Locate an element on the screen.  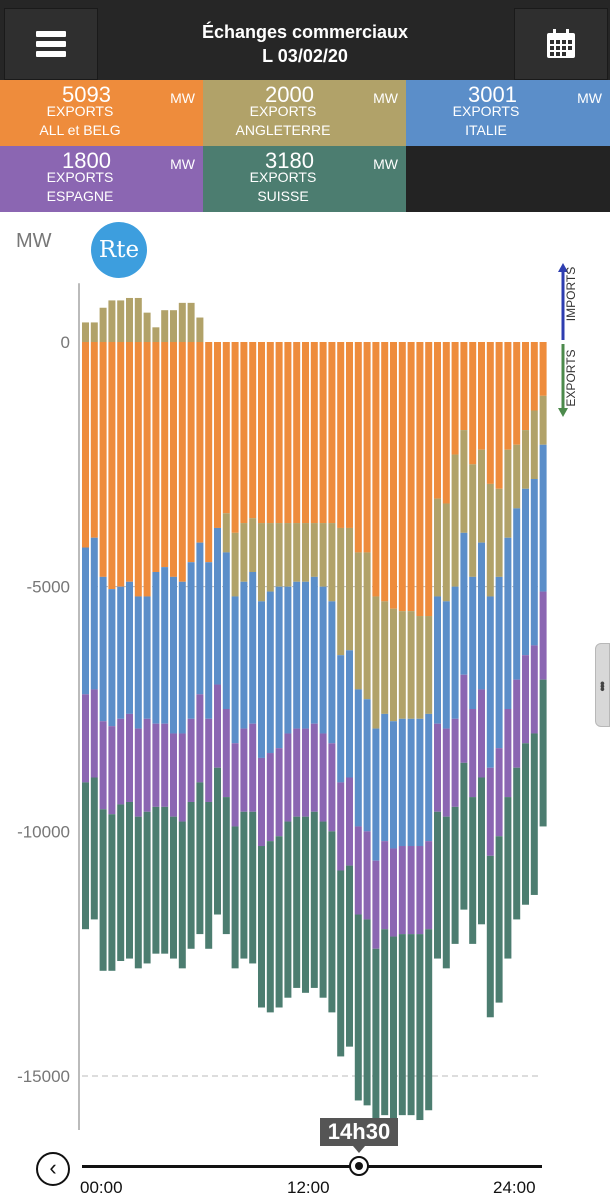
page-title-date: L 03/02/20 is located at coordinates (305, 56).